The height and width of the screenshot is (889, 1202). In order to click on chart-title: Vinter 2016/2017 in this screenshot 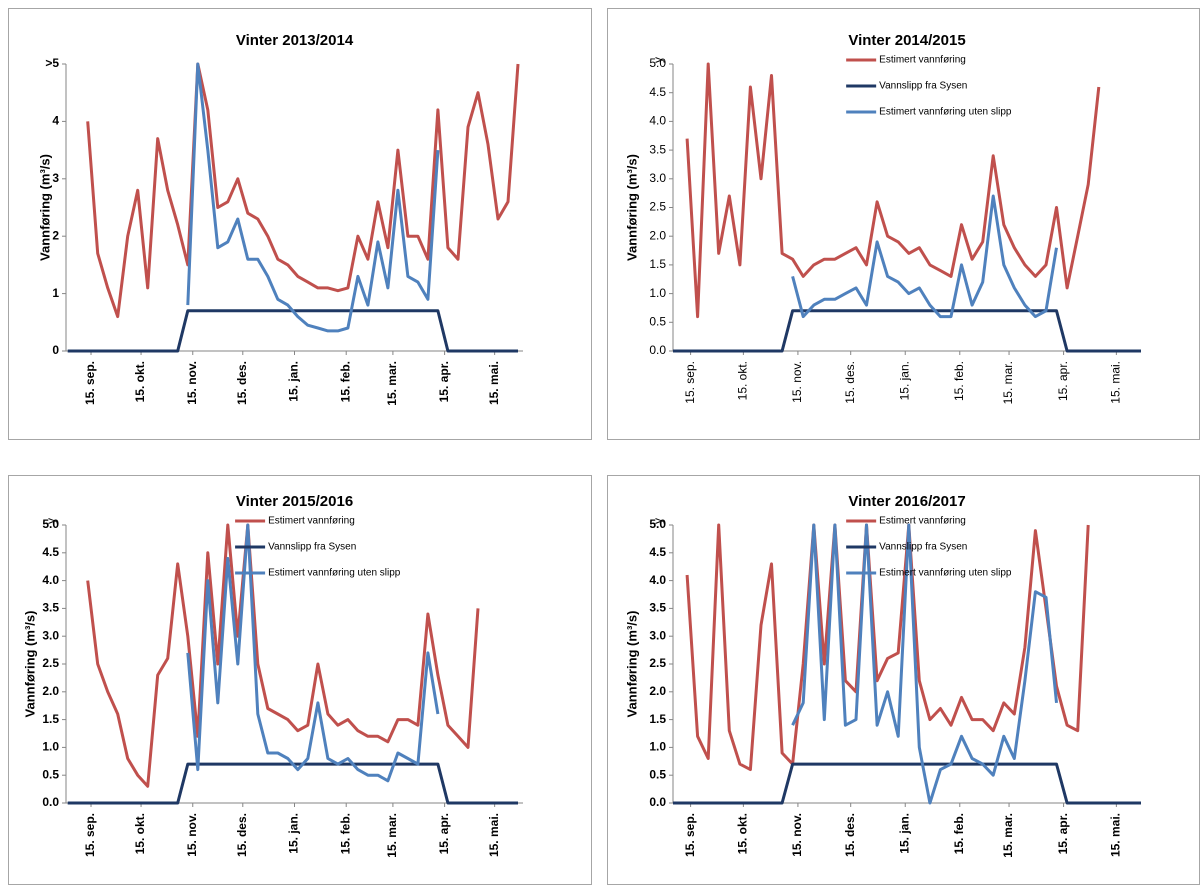, I will do `click(906, 501)`.